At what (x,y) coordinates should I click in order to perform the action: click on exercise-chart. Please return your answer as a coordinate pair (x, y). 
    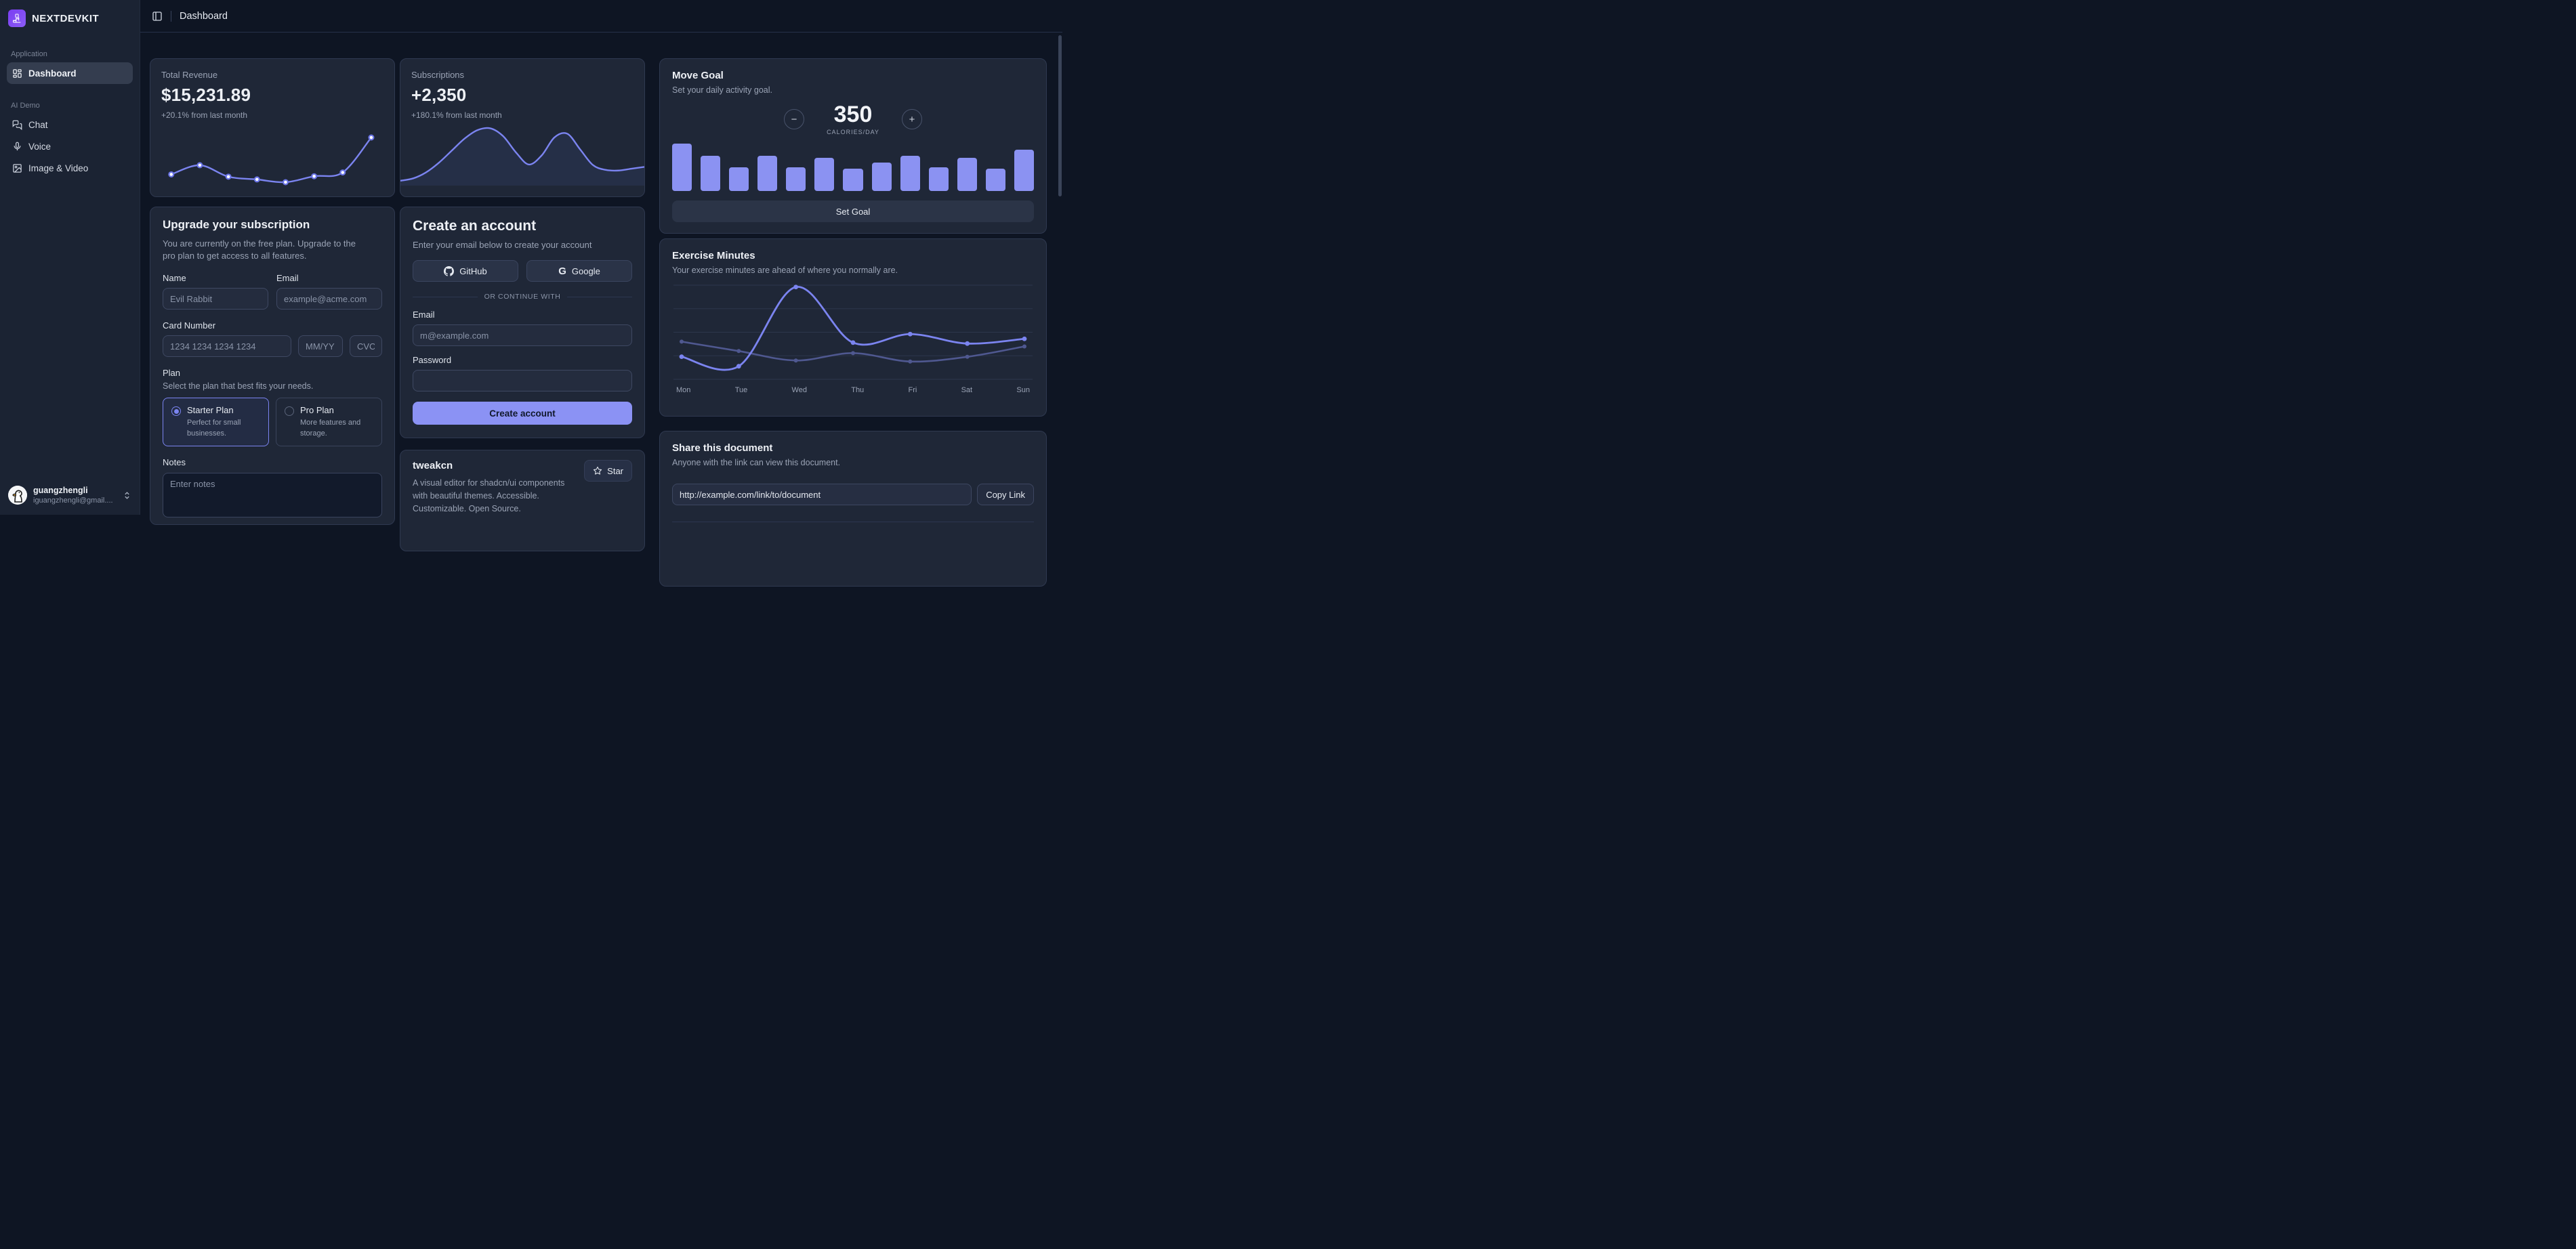
    Looking at the image, I should click on (853, 332).